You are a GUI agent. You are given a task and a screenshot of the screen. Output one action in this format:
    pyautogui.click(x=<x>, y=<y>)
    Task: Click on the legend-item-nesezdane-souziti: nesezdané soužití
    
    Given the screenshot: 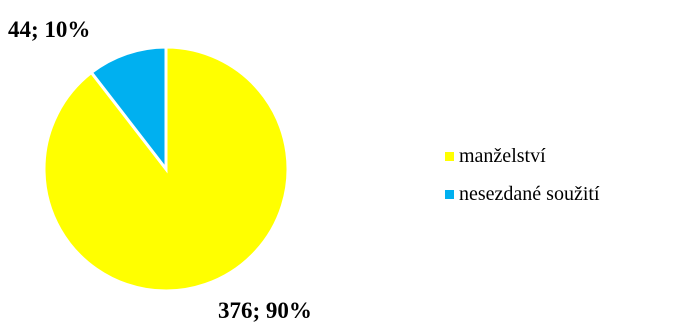 What is the action you would take?
    pyautogui.click(x=522, y=194)
    